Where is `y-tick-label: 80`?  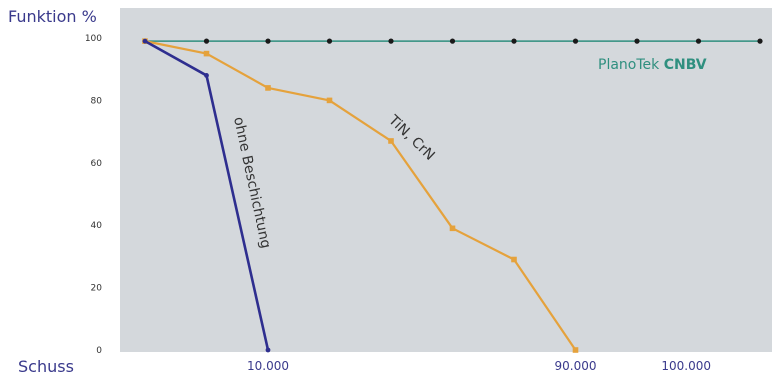
y-tick-label: 80 is located at coordinates (97, 101).